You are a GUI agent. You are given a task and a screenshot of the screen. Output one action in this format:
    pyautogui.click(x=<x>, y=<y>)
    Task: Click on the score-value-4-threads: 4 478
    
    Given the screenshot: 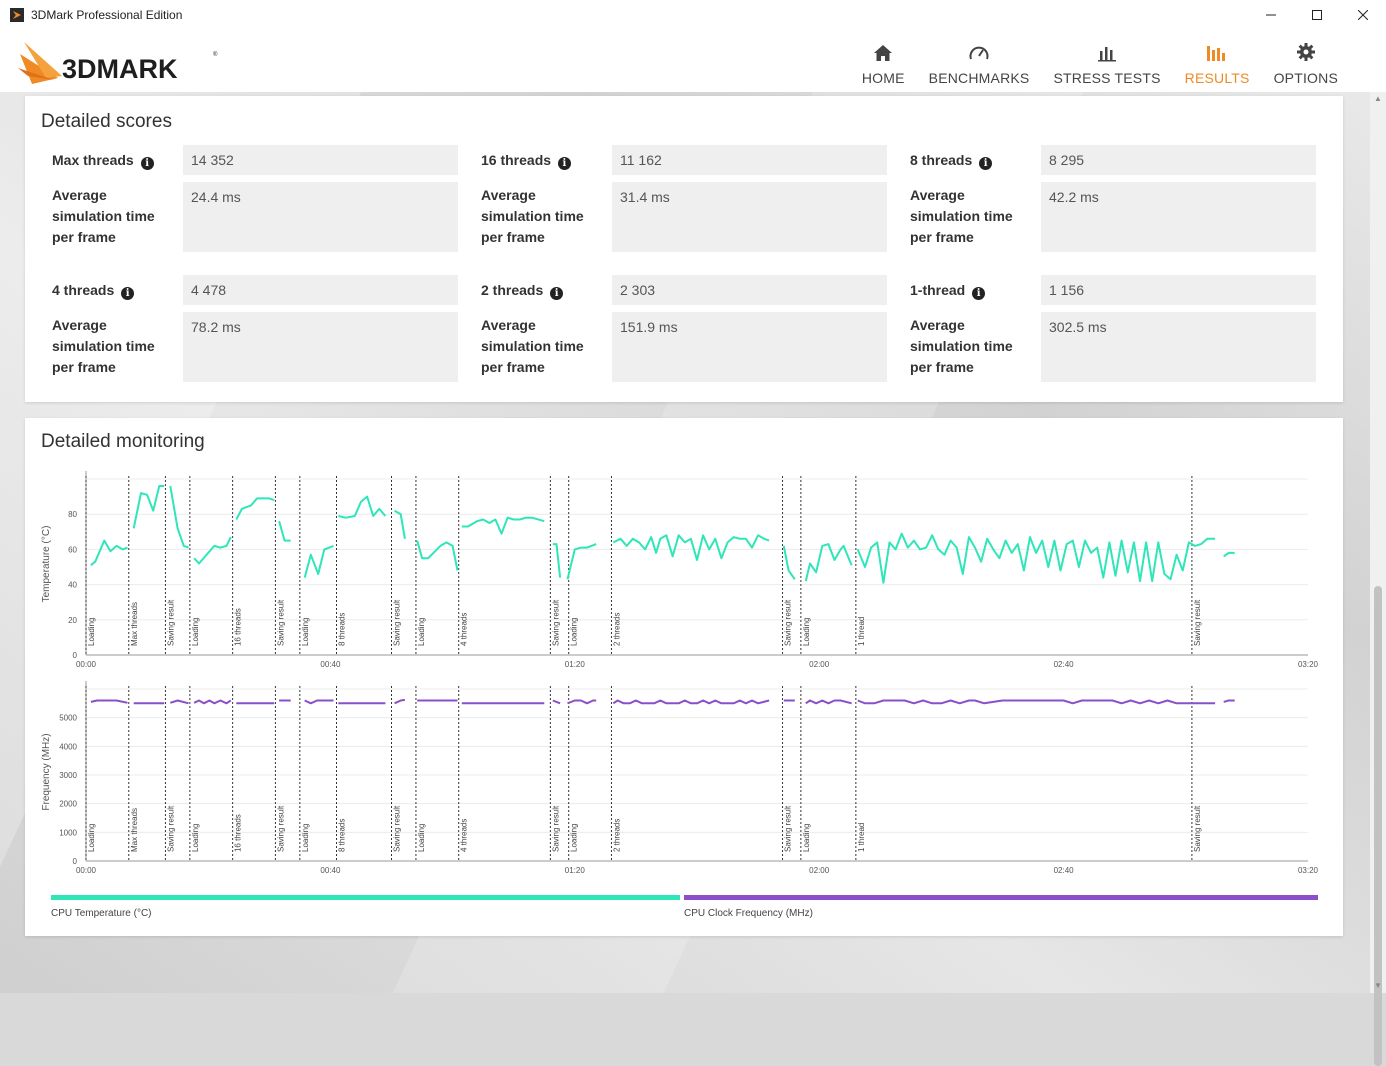 What is the action you would take?
    pyautogui.click(x=320, y=290)
    